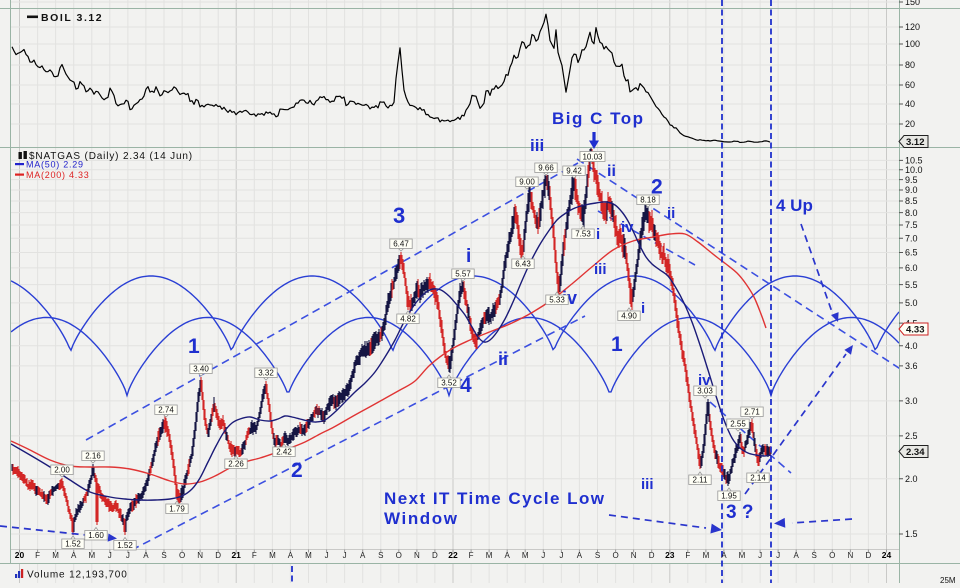 Image resolution: width=960 pixels, height=588 pixels. What do you see at coordinates (574, 171) in the screenshot?
I see `svg-text: 9.42` at bounding box center [574, 171].